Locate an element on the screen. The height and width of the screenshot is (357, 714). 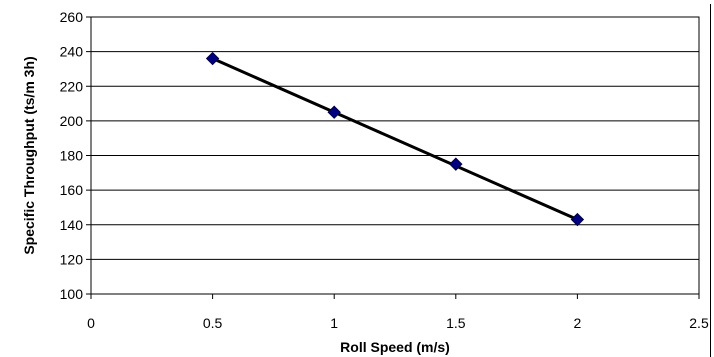
y-tick-label: 100 is located at coordinates (72, 294).